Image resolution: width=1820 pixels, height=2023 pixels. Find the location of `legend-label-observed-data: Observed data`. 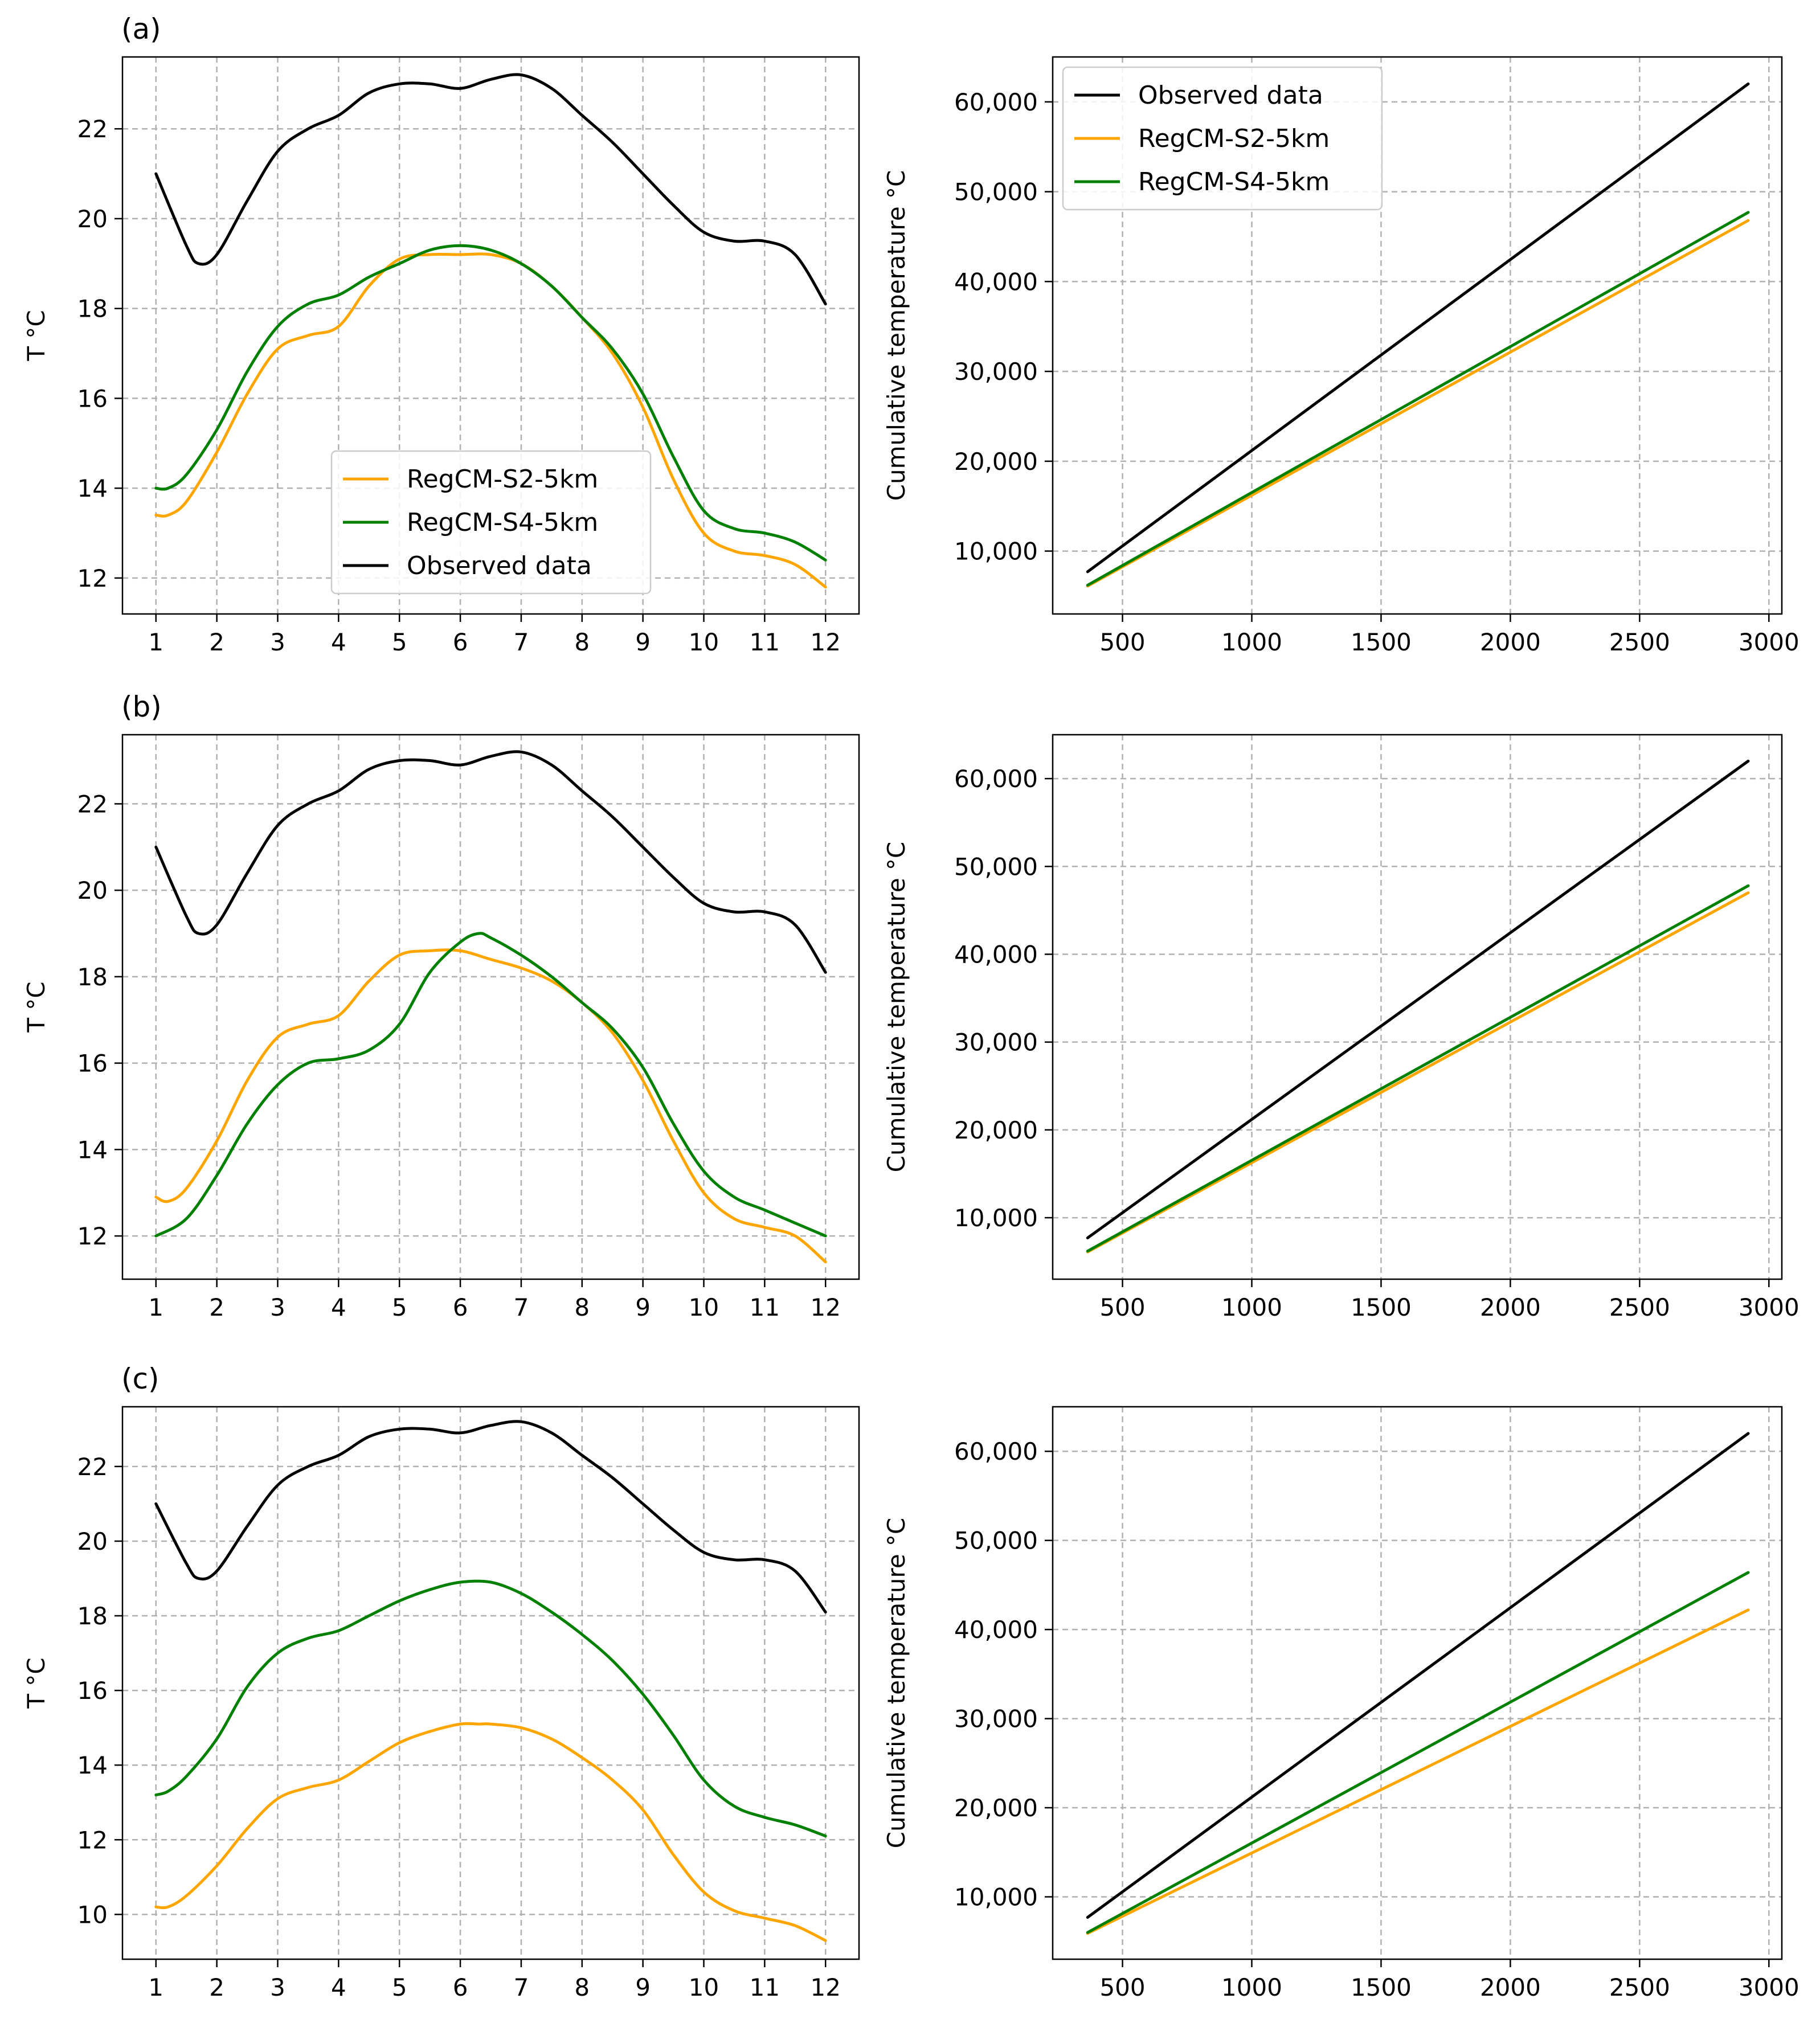

legend-label-observed-data: Observed data is located at coordinates (499, 566).